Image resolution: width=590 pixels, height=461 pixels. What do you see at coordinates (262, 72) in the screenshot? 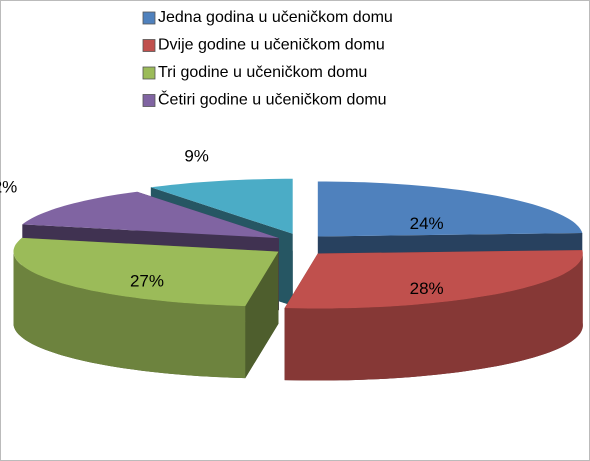
I see `legend-label: Tri godine u učeničkom domu` at bounding box center [262, 72].